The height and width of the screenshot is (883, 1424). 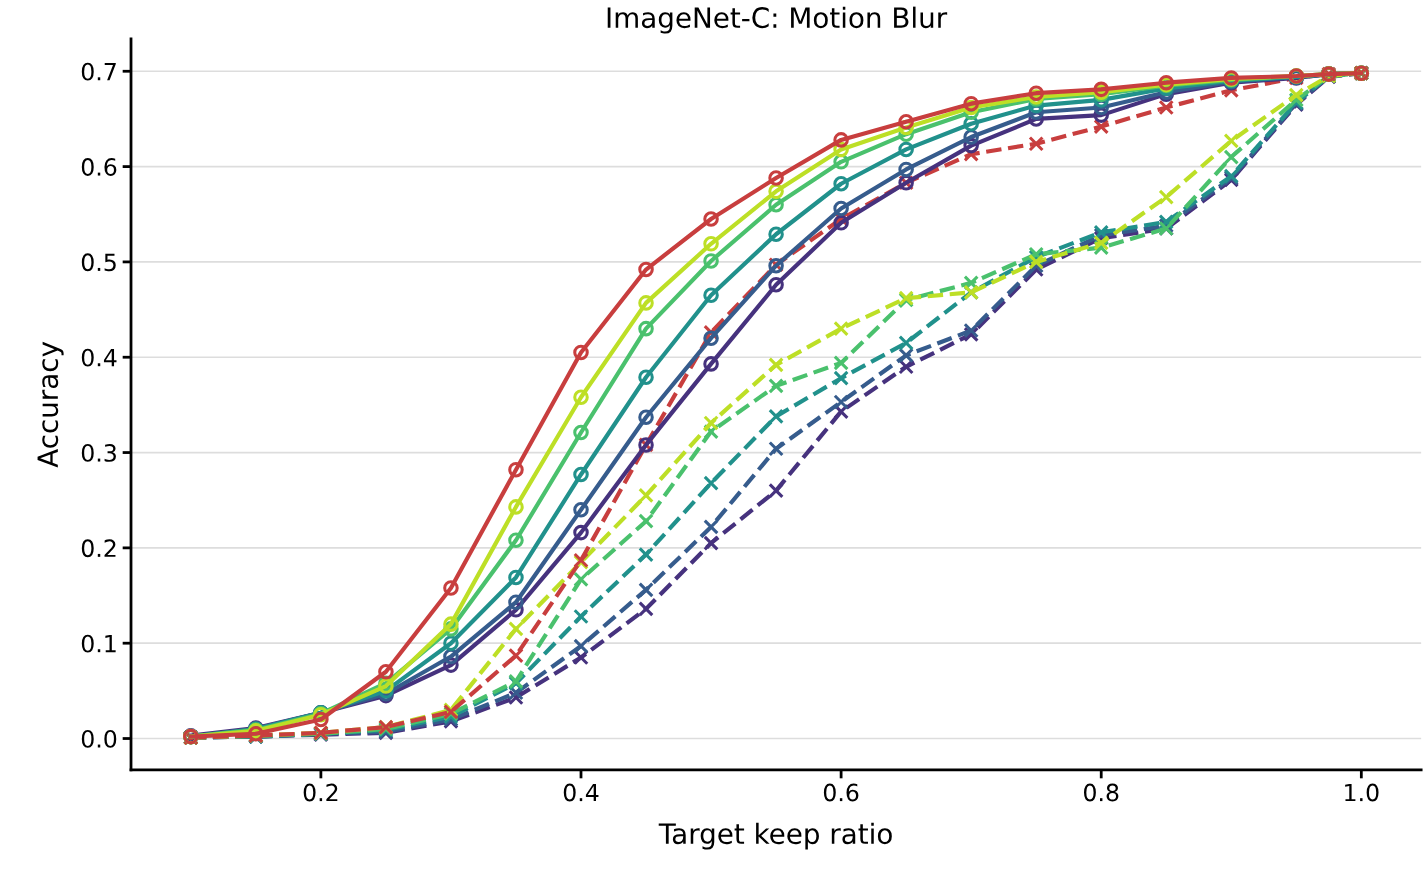 I want to click on x-axis-title: Target keep ratio, so click(x=775, y=836).